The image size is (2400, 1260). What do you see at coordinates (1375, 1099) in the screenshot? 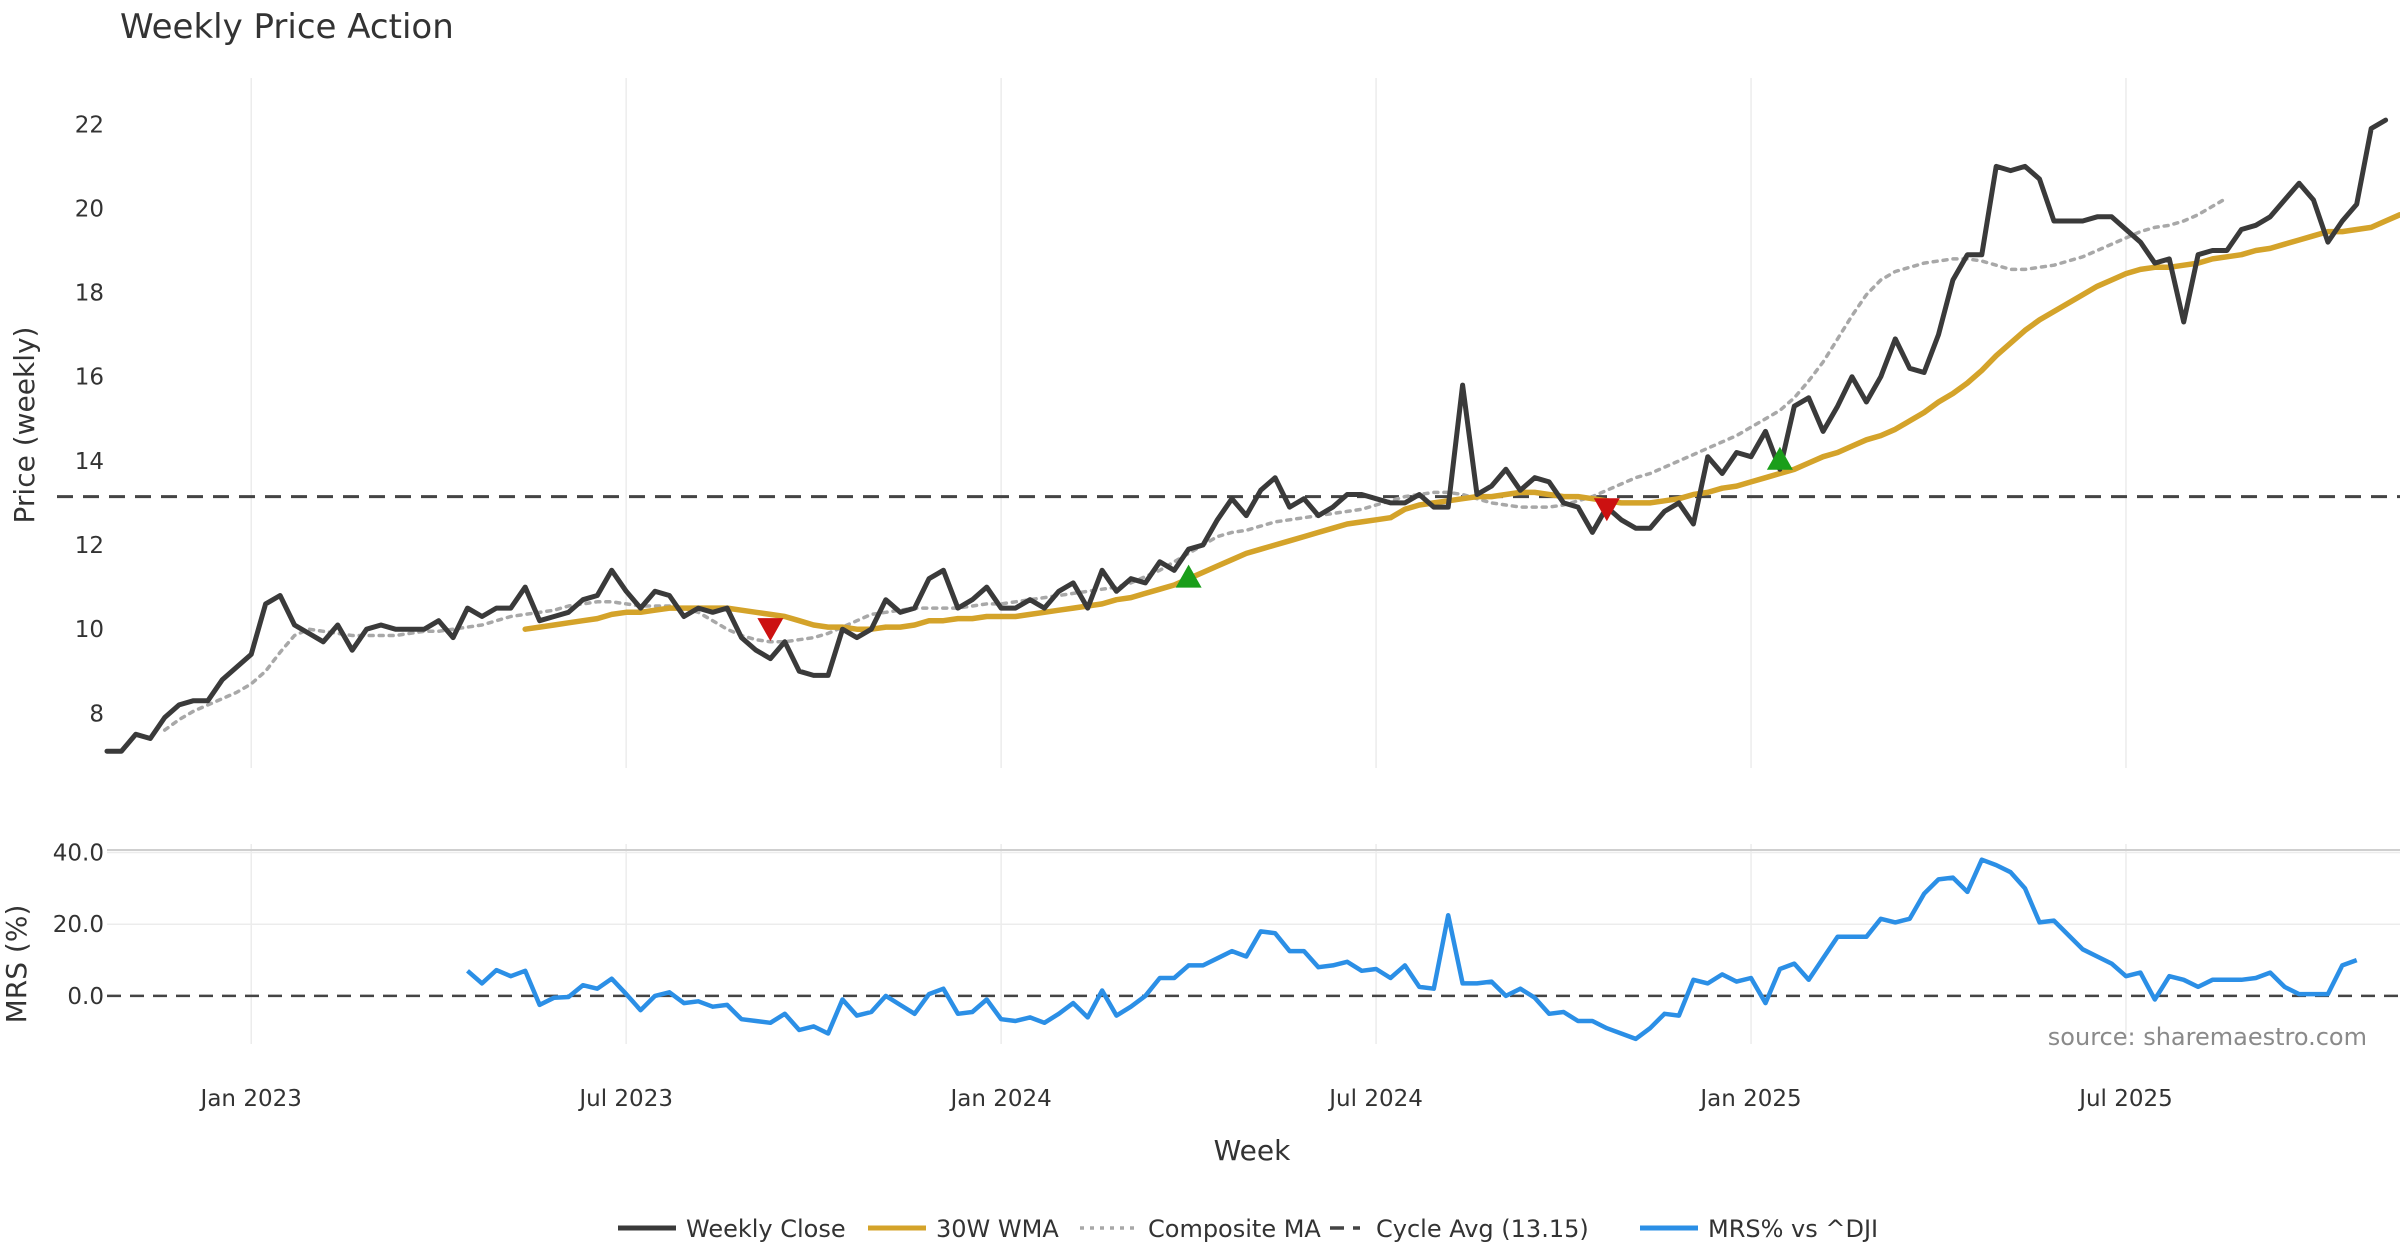
I see `x-tick-label: Jul 2024` at bounding box center [1375, 1099].